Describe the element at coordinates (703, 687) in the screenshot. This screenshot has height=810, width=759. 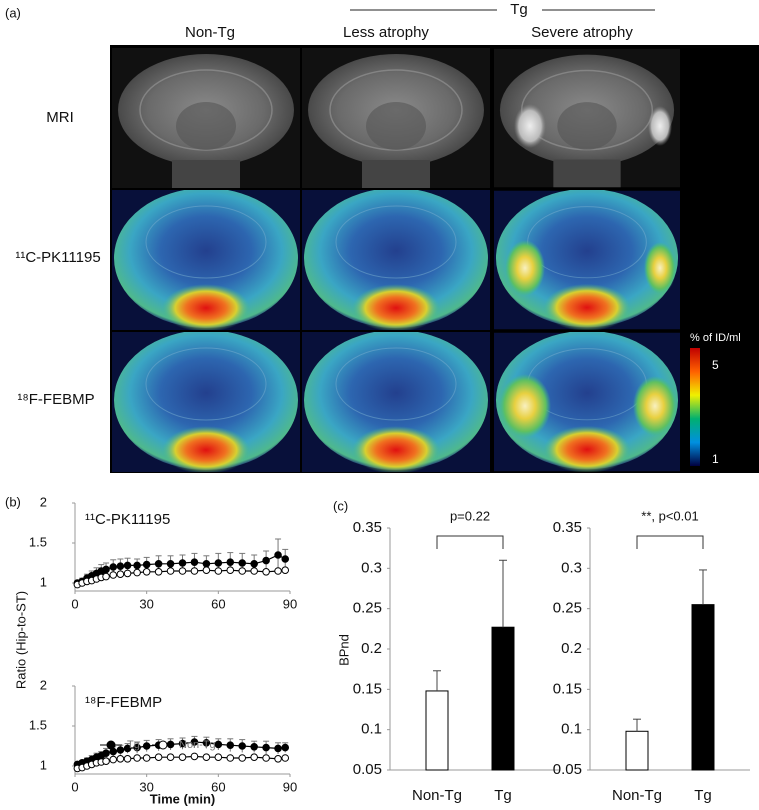
I see `bar` at that location.